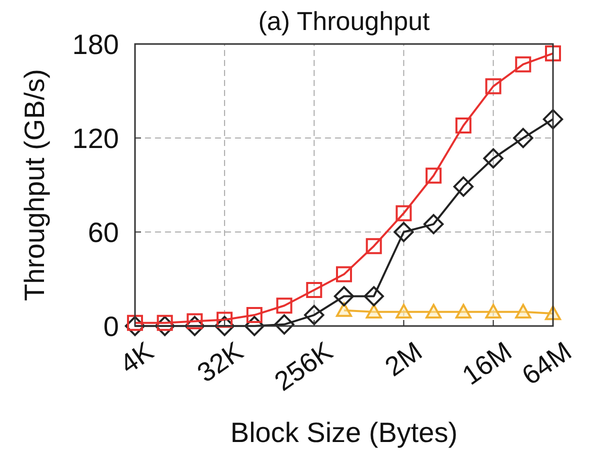 The width and height of the screenshot is (589, 457). I want to click on y-tick-label: 60, so click(103, 232).